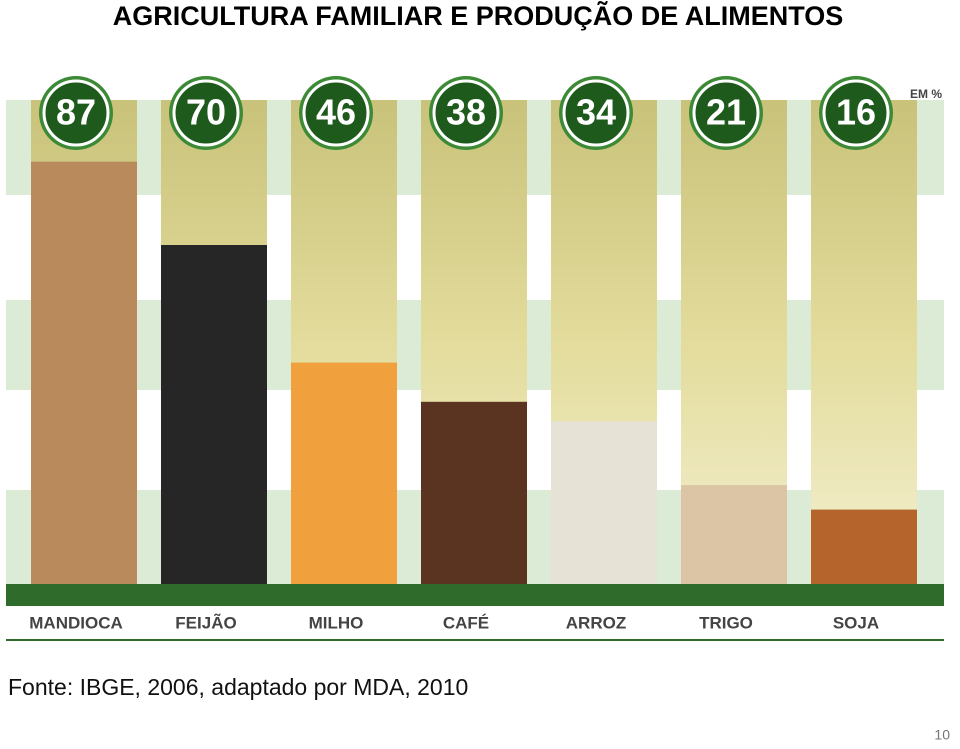  I want to click on value-label: 70, so click(206, 112).